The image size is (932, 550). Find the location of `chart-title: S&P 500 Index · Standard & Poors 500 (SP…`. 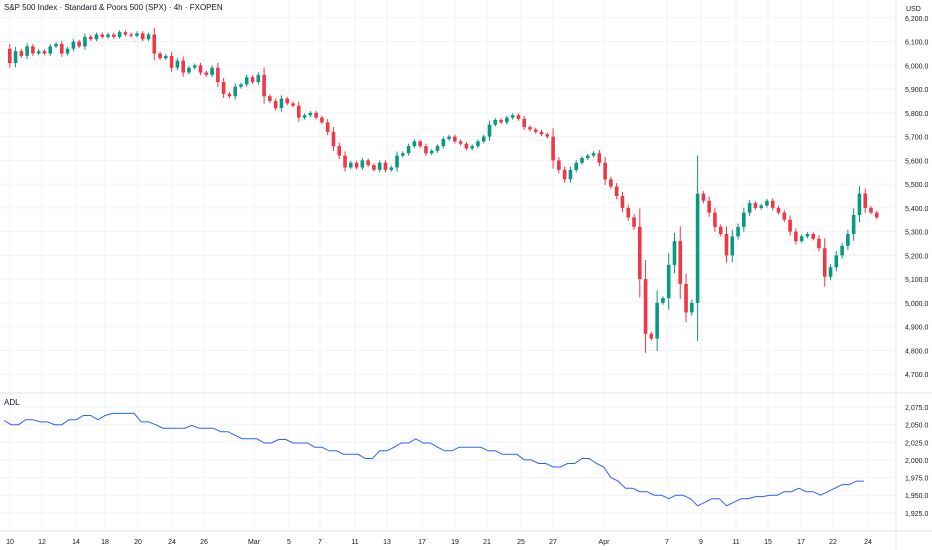

chart-title: S&P 500 Index · Standard & Poors 500 (SP… is located at coordinates (113, 7).